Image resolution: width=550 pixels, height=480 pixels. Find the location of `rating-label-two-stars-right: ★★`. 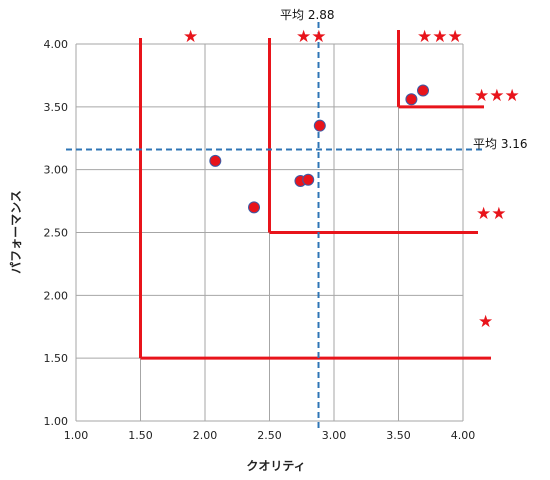

rating-label-two-stars-right: ★★ is located at coordinates (491, 214).